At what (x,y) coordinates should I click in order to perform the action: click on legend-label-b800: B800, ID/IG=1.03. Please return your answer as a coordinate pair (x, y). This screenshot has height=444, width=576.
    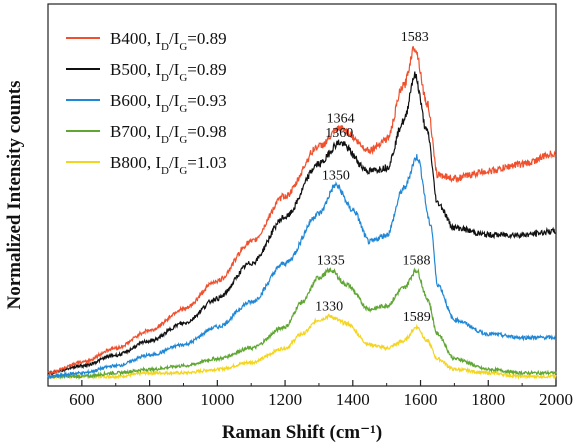
    Looking at the image, I should click on (168, 165).